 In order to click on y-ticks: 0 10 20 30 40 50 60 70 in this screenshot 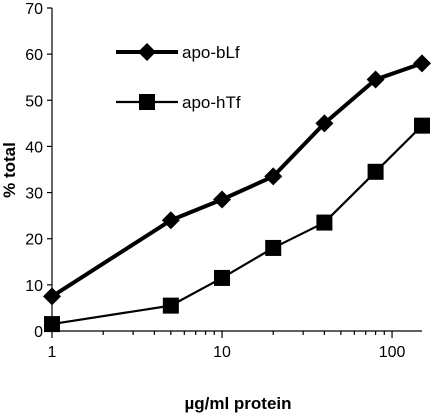, I will do `click(38, 171)`.